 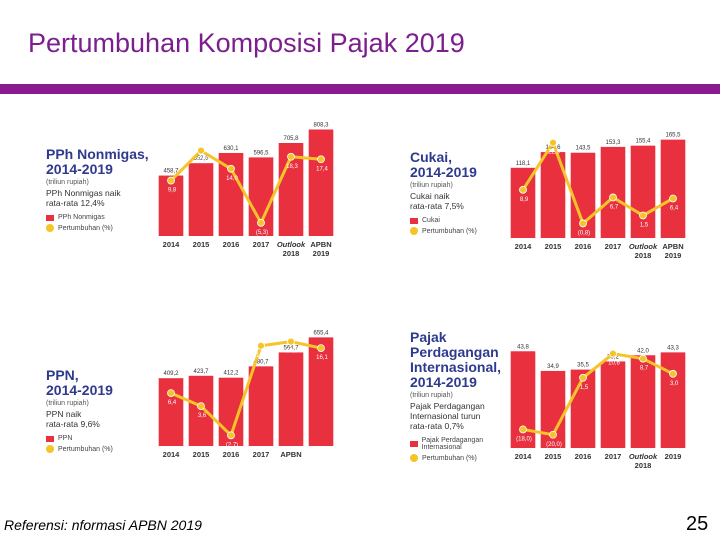 What do you see at coordinates (443, 172) in the screenshot?
I see `panel-title-line: 2014-2019` at bounding box center [443, 172].